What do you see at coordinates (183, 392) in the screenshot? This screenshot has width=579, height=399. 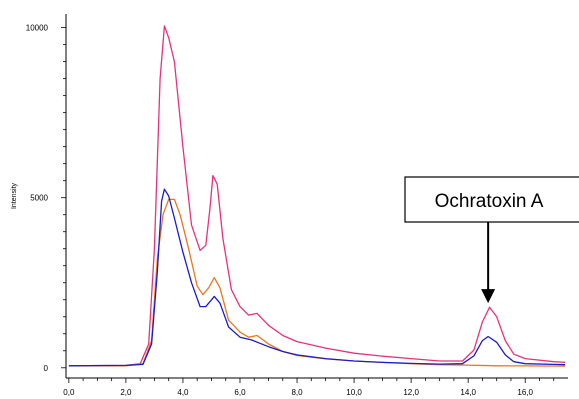 I see `x-tick-label: 4,0` at bounding box center [183, 392].